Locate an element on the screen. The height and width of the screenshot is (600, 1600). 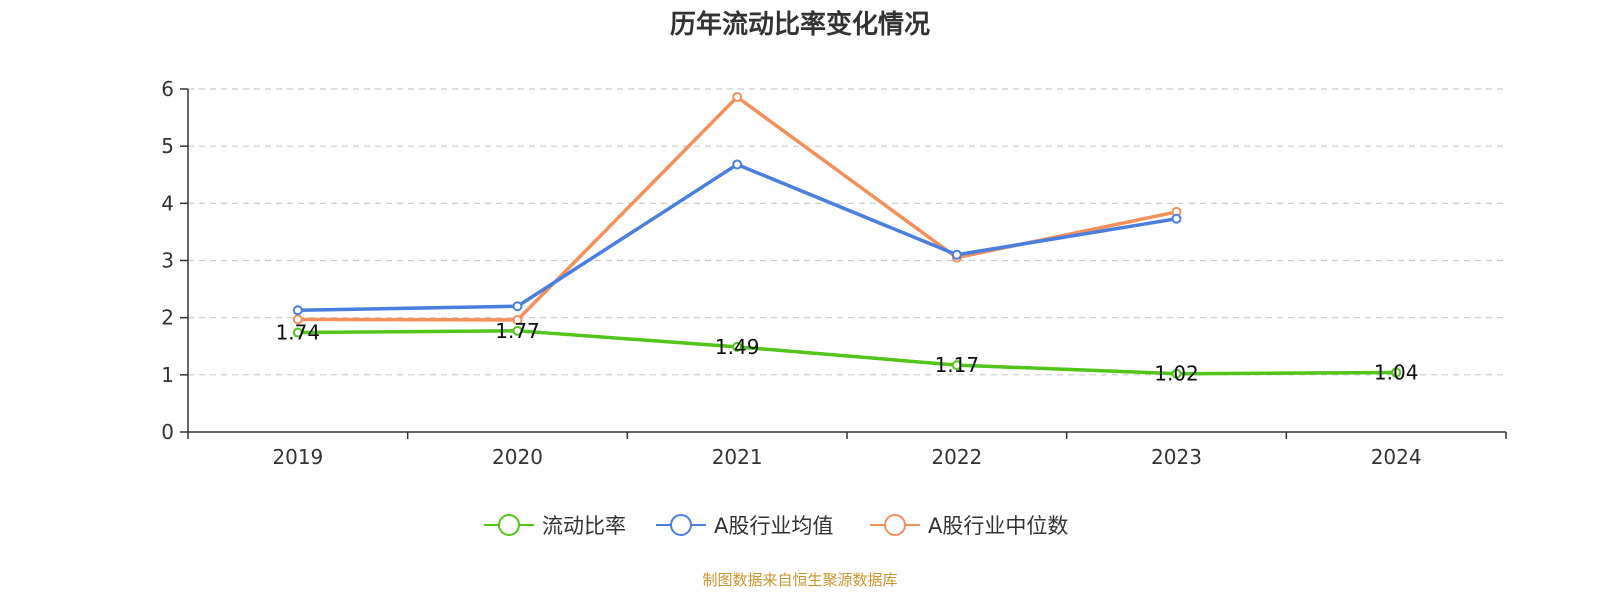
legend-item: A股行业均值 is located at coordinates (744, 526).